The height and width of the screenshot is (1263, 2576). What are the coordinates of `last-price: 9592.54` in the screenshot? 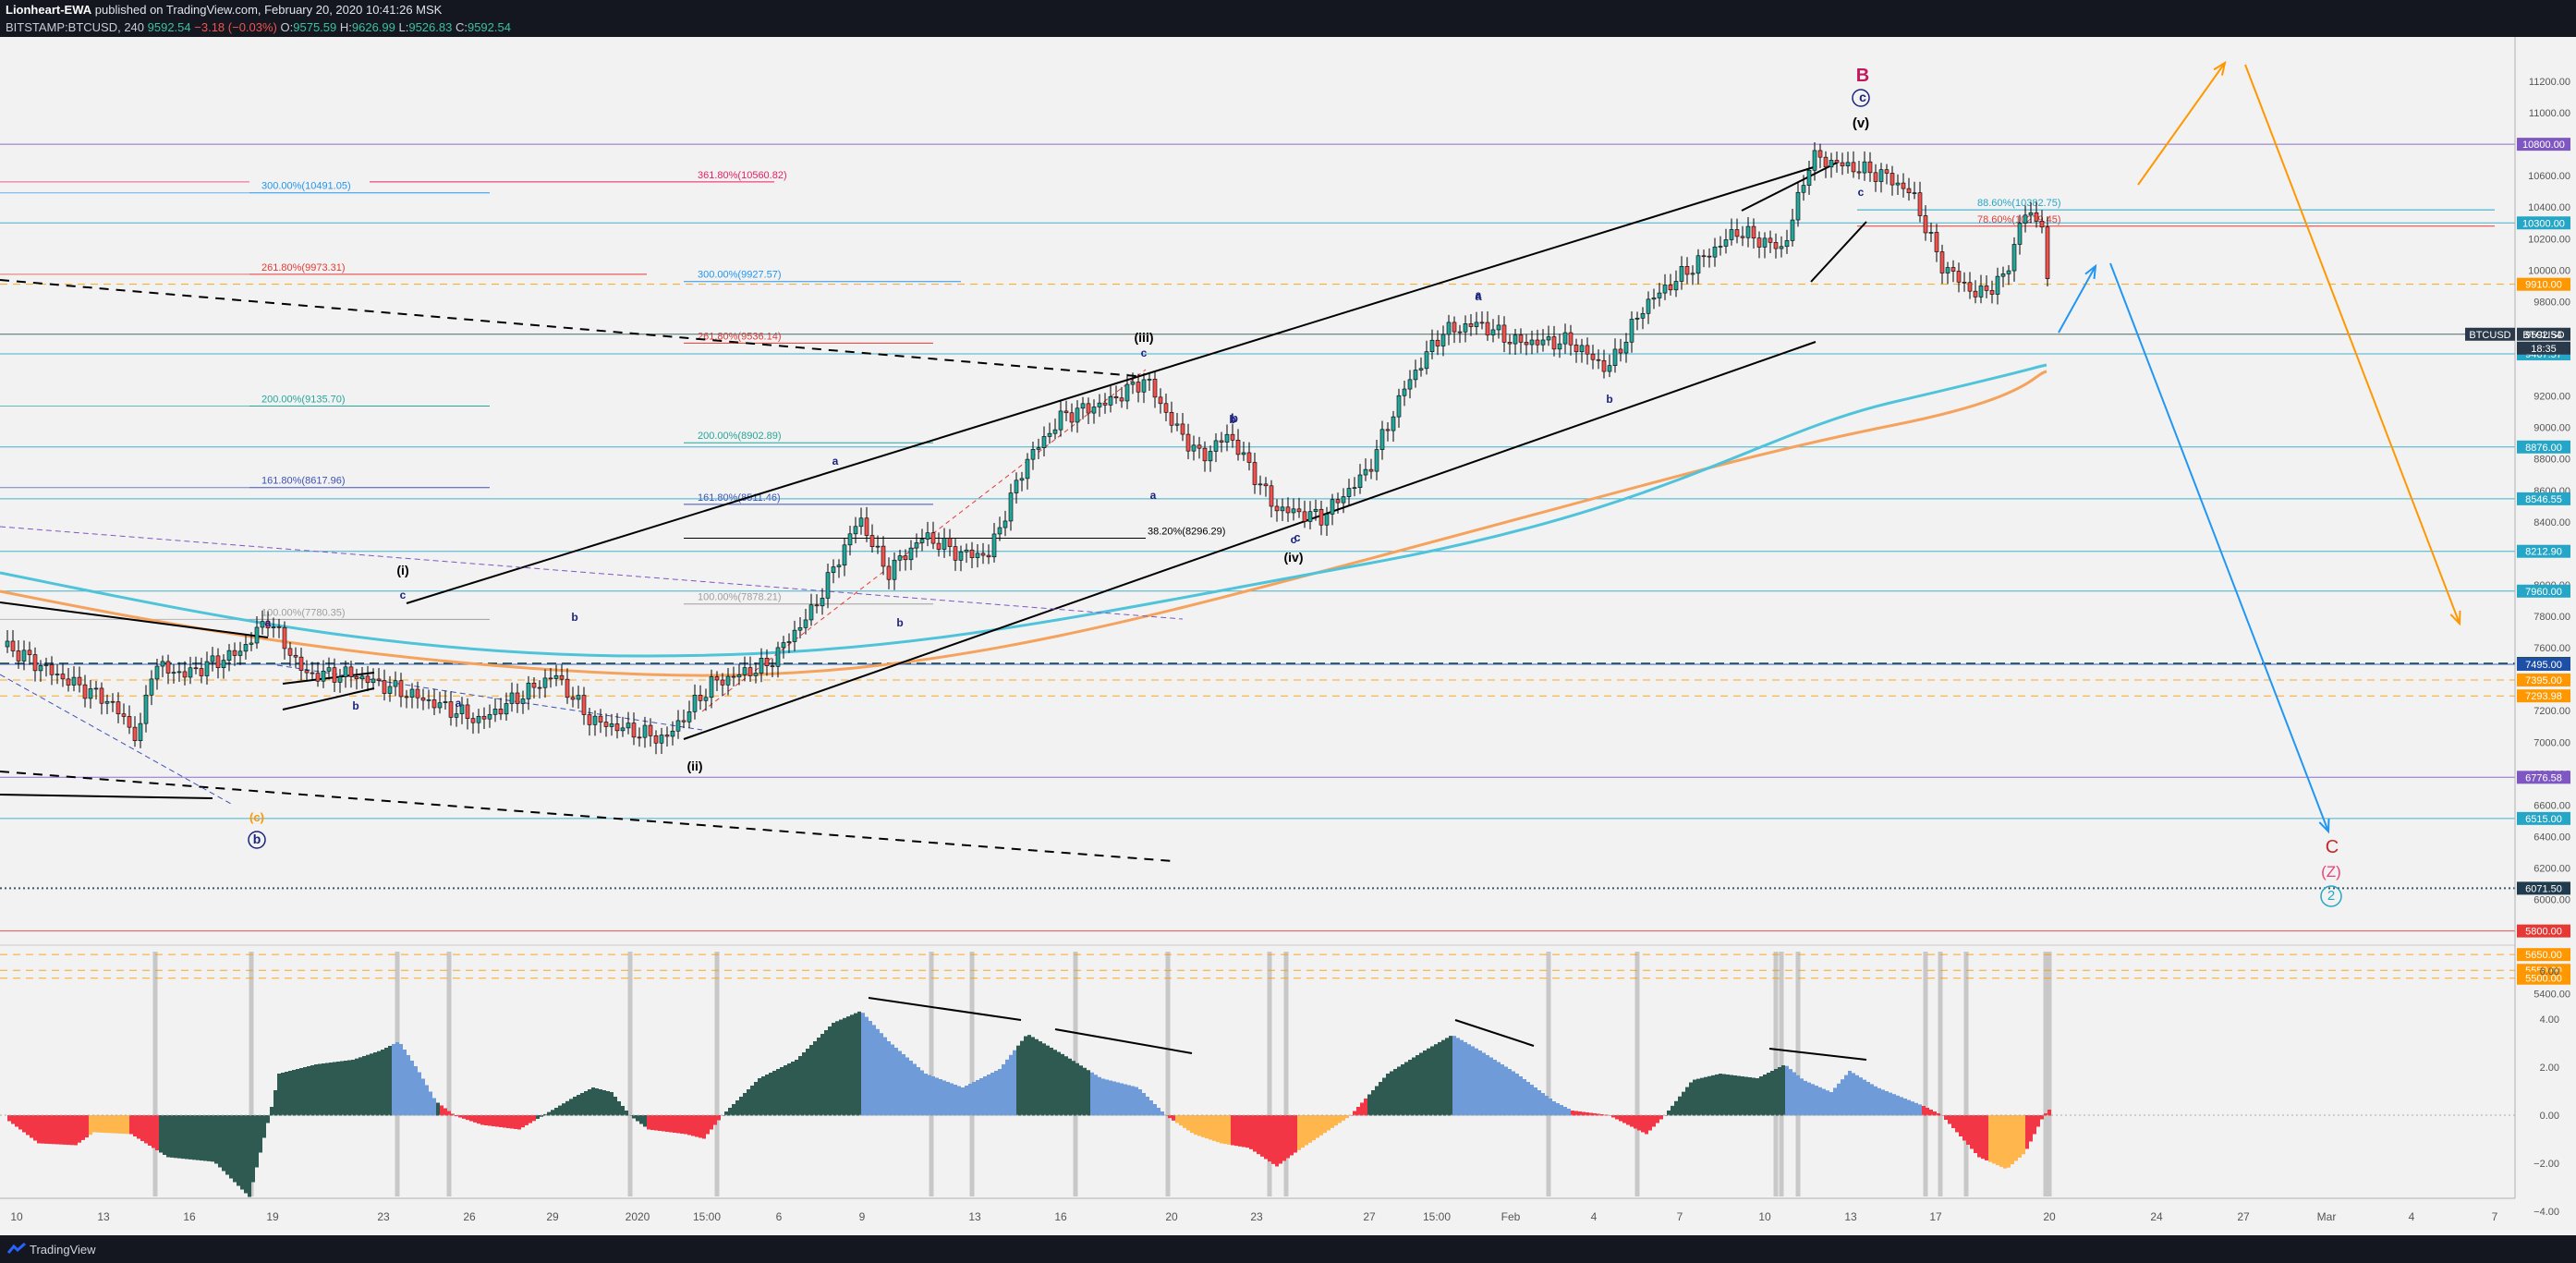 It's located at (169, 27).